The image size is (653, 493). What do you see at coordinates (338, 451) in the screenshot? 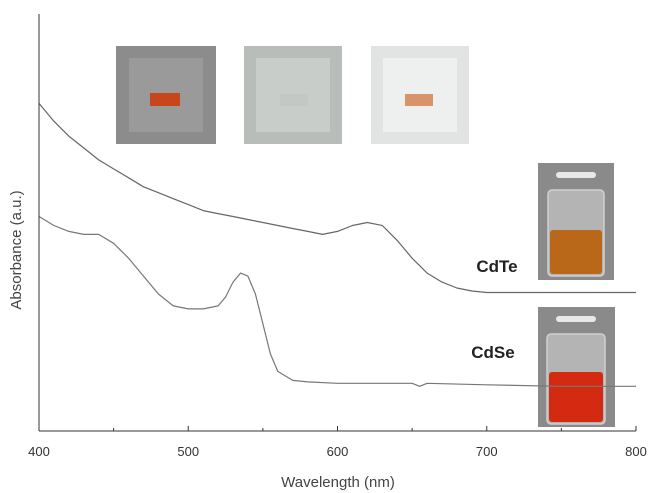
I see `x-tick-label-600: 600` at bounding box center [338, 451].